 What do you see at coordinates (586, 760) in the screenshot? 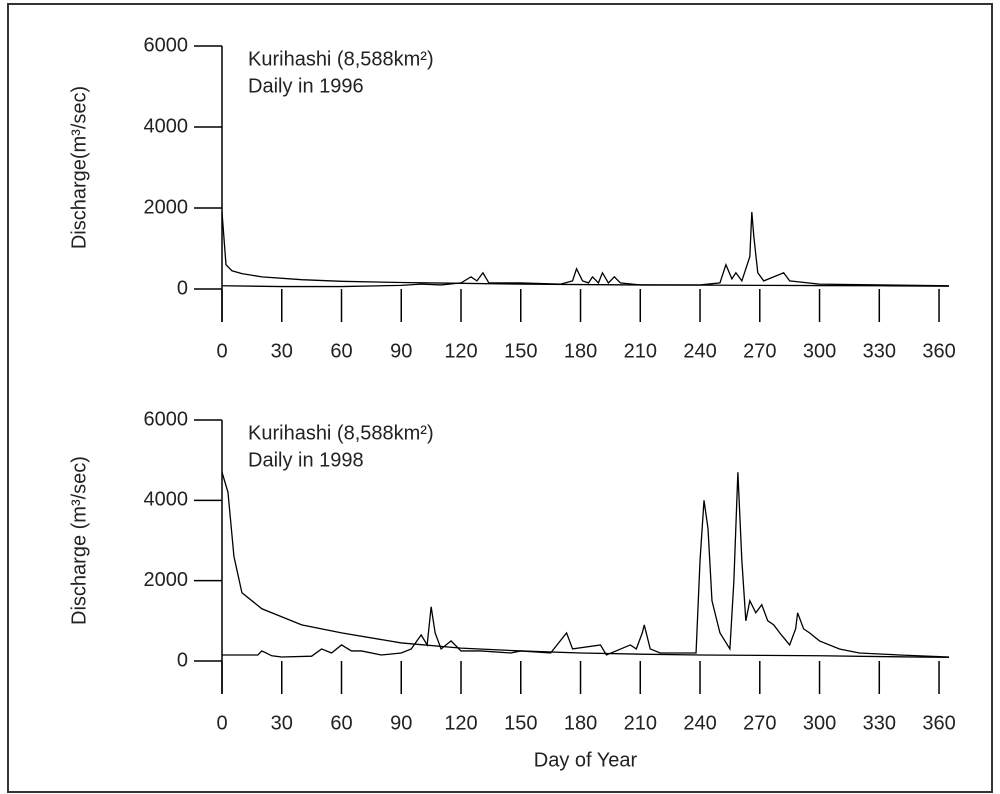
I see `x-axis-label: Day of Year` at bounding box center [586, 760].